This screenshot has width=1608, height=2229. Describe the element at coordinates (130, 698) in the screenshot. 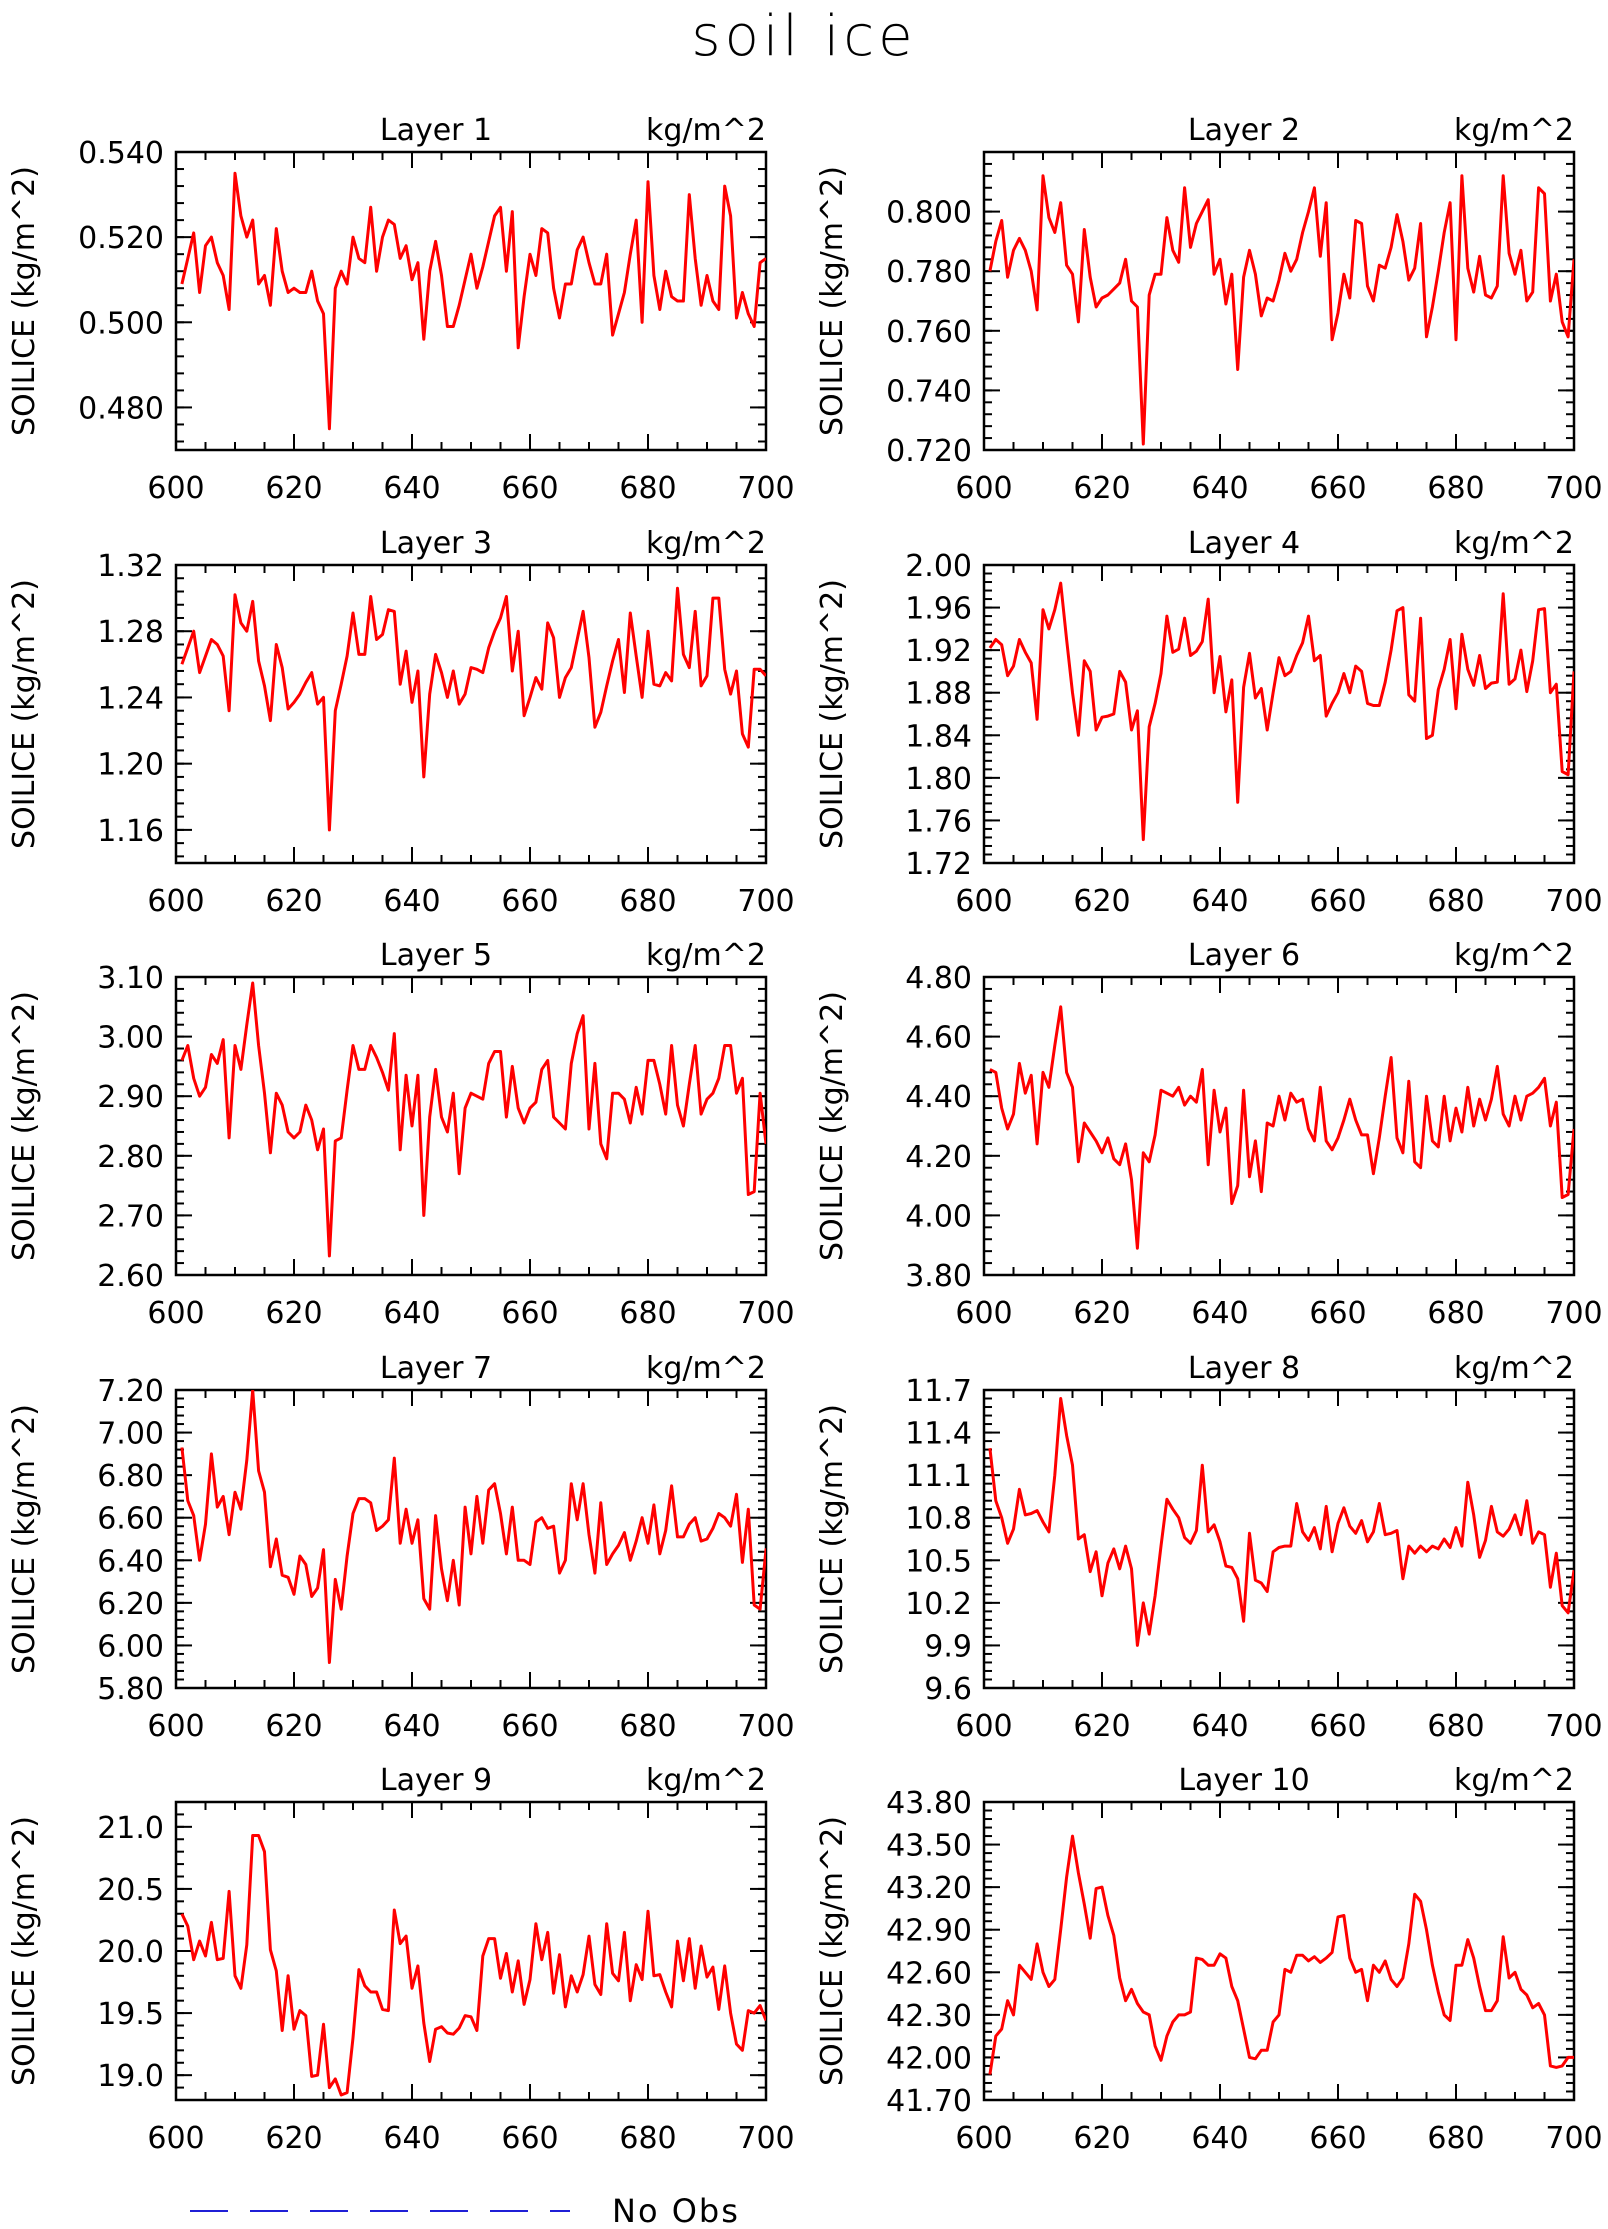

I see `y-tick-label: 1.24` at that location.